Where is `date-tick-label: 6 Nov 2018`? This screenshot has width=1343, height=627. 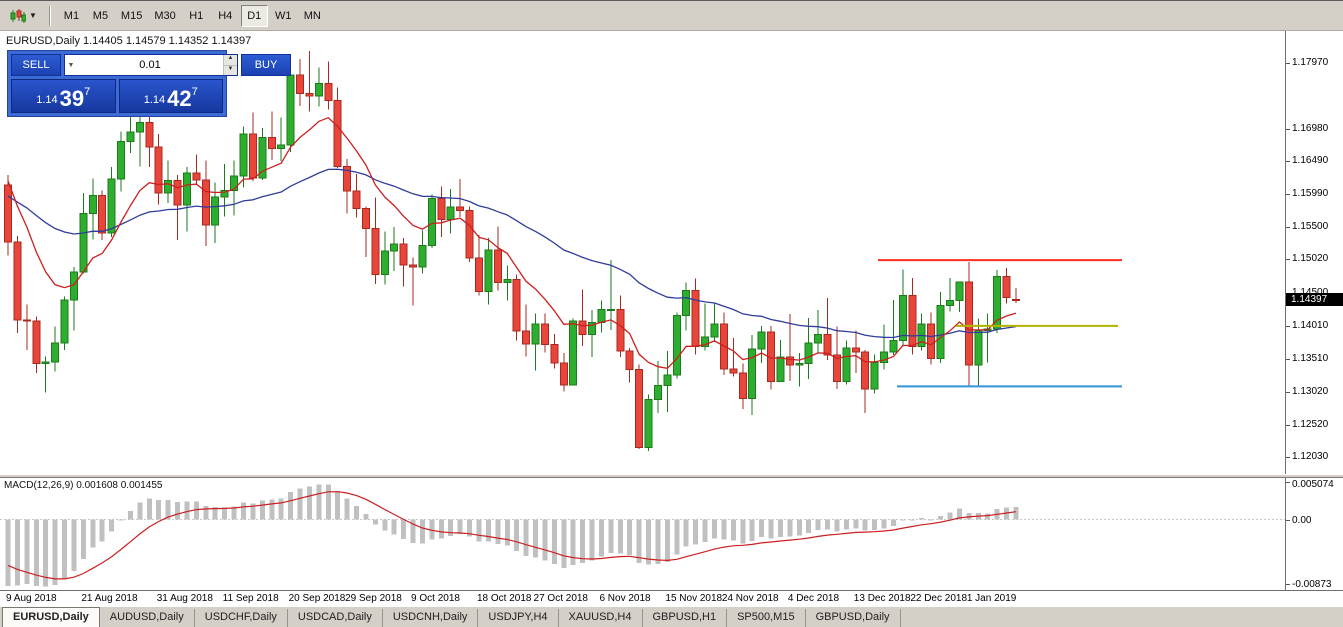 date-tick-label: 6 Nov 2018 is located at coordinates (625, 598).